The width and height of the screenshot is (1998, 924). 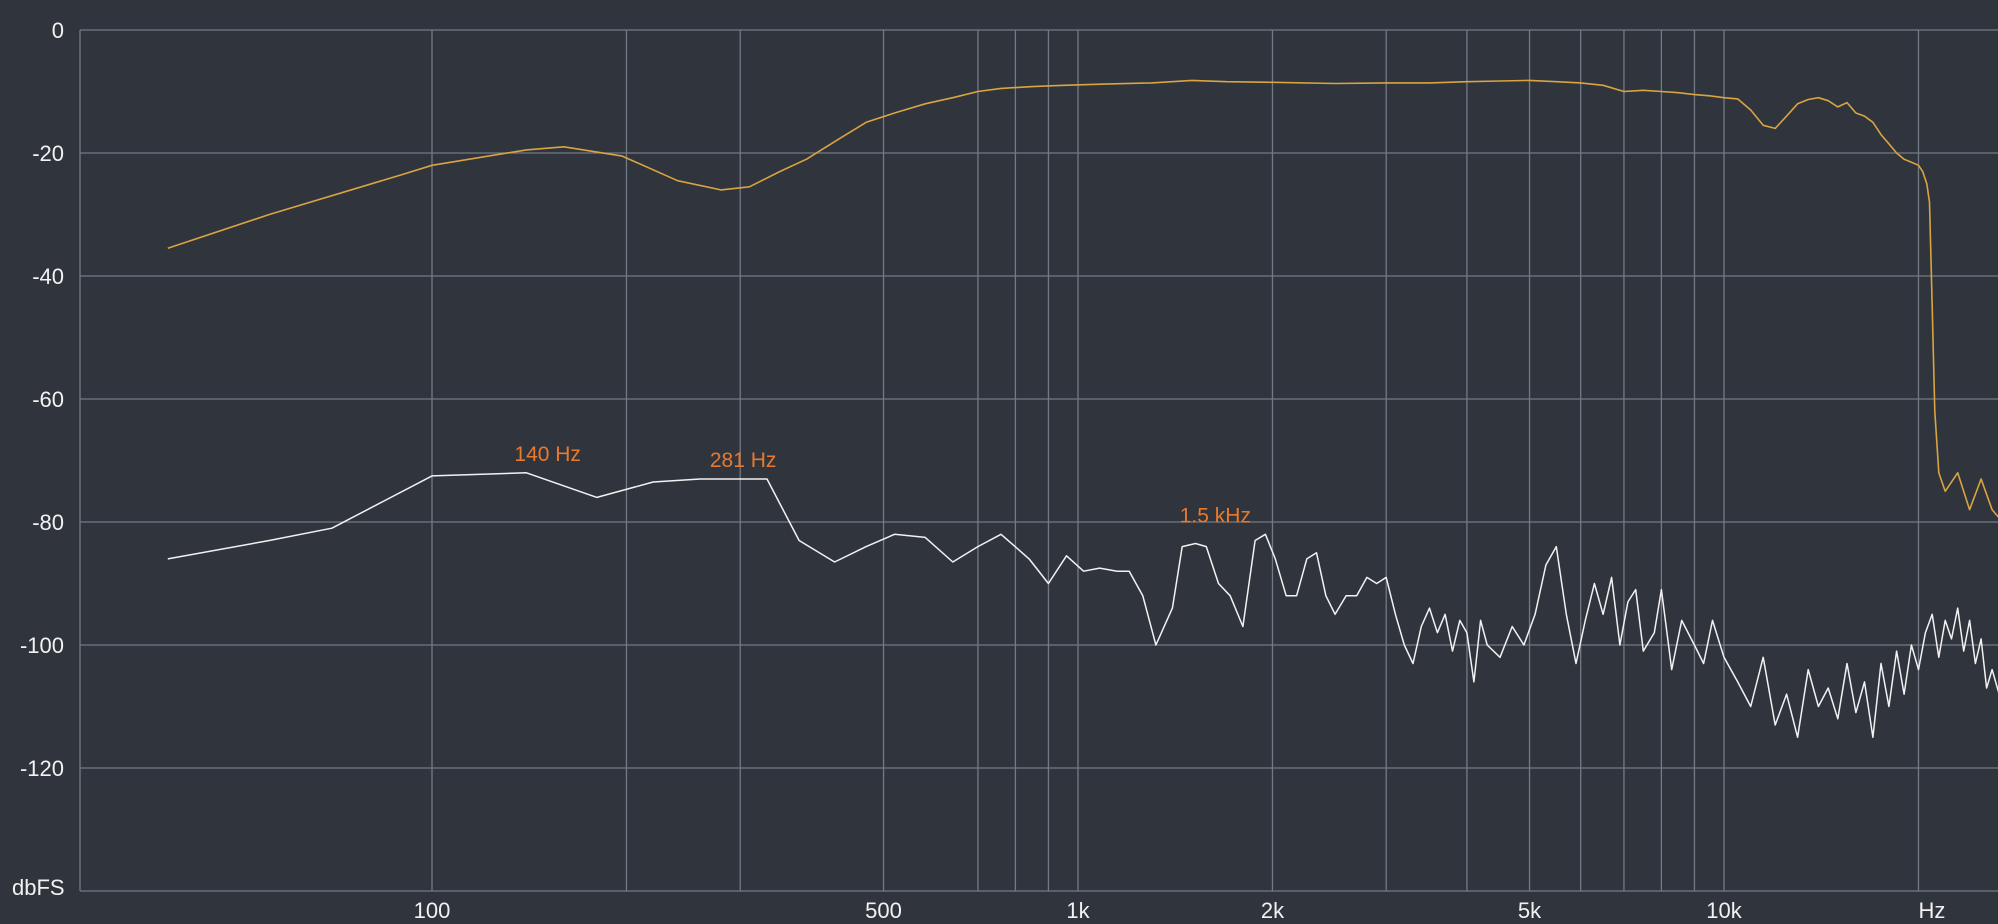 What do you see at coordinates (1724, 910) in the screenshot?
I see `x-tick-label-5: 10k` at bounding box center [1724, 910].